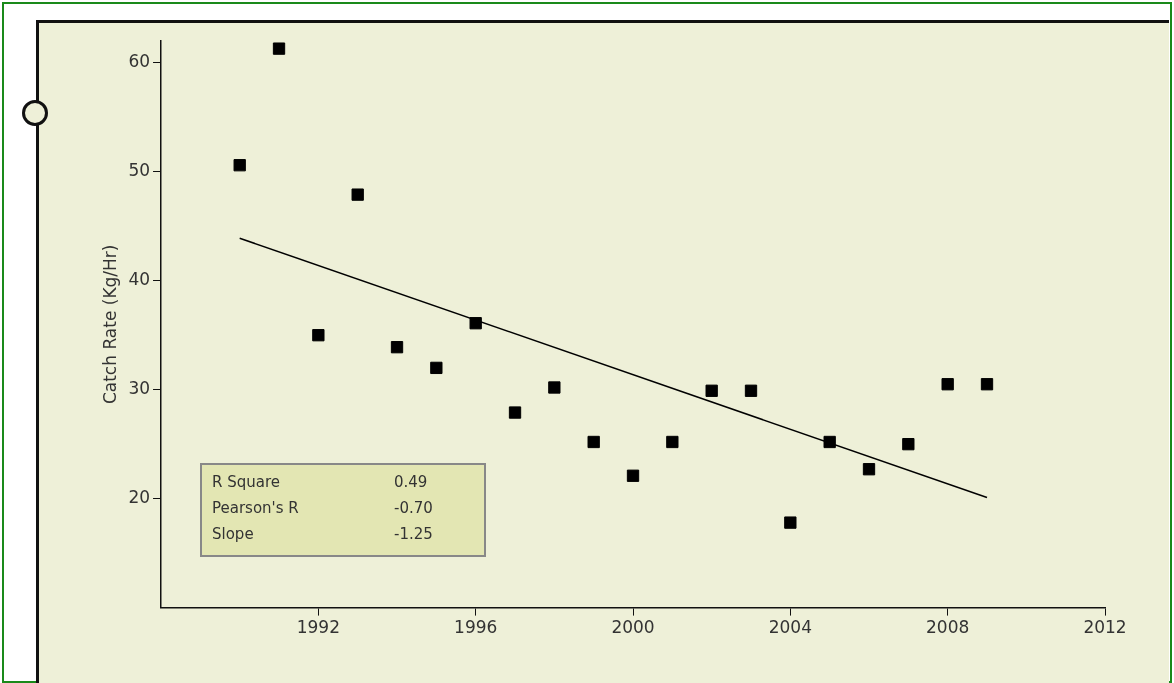 This screenshot has height=683, width=1174. I want to click on annotation: R Square, so click(246, 482).